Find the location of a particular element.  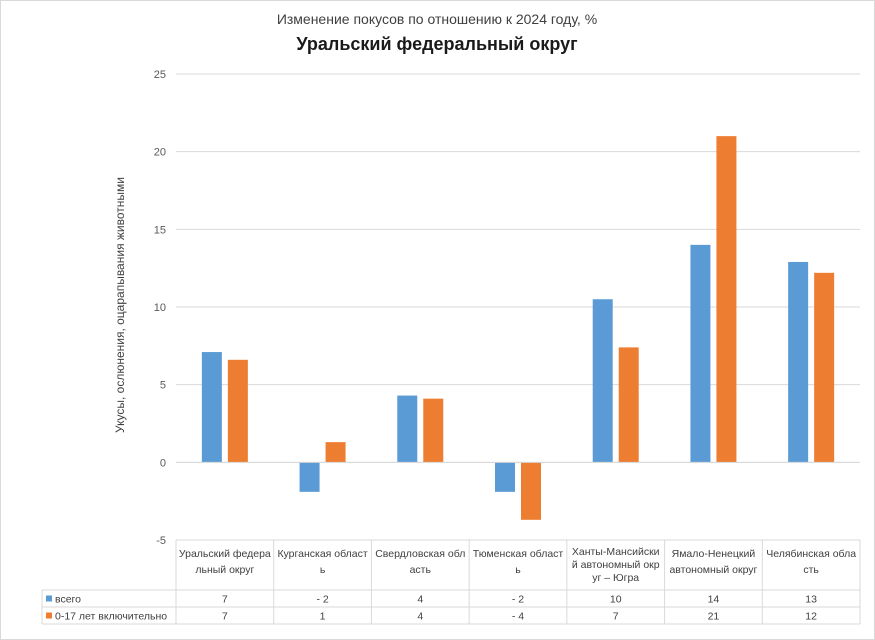

category-label: Ямало-Ненецкий is located at coordinates (714, 554).